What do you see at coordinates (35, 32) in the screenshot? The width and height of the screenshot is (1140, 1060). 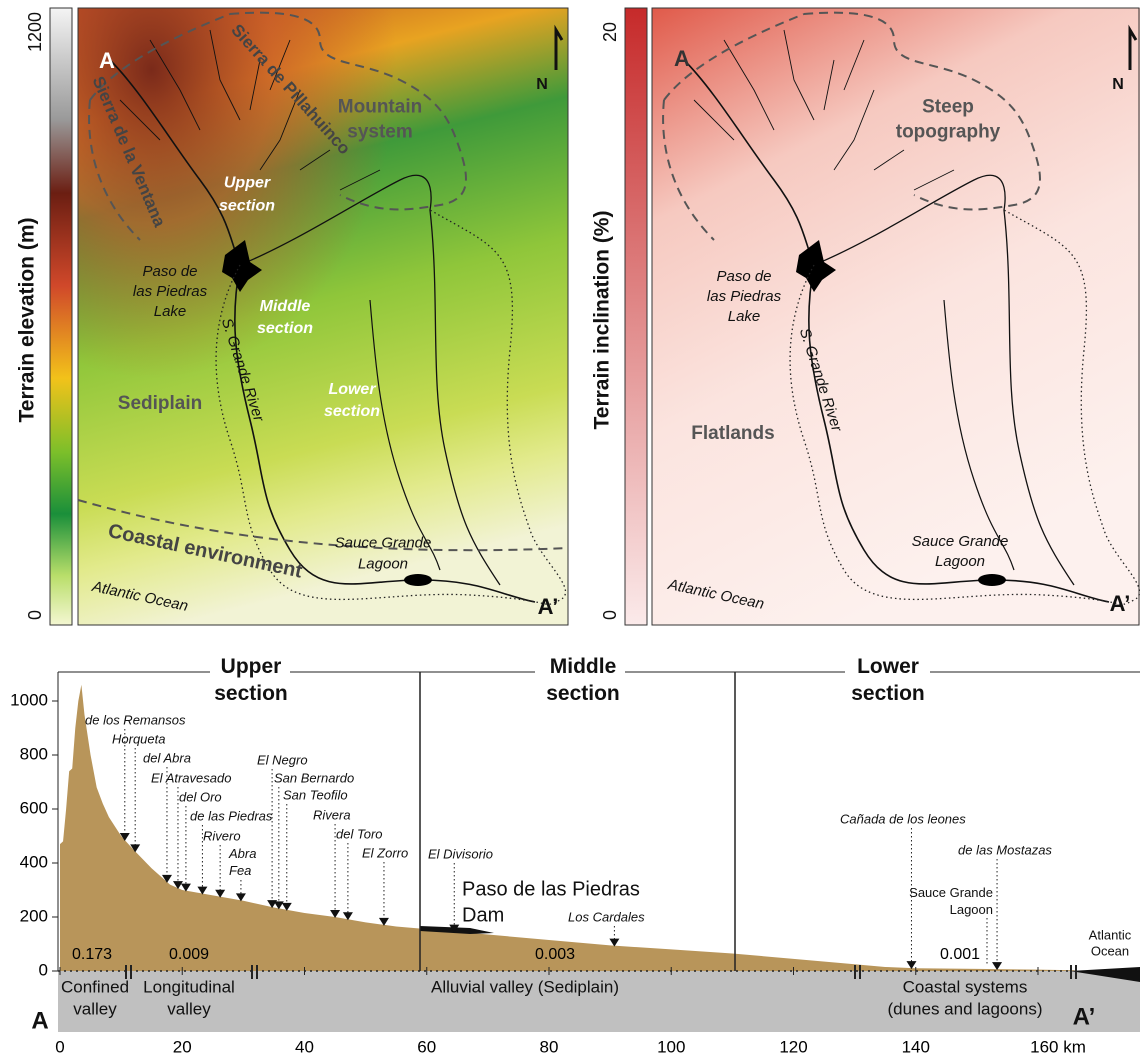 I see `colorbar-tick-label: 1200` at bounding box center [35, 32].